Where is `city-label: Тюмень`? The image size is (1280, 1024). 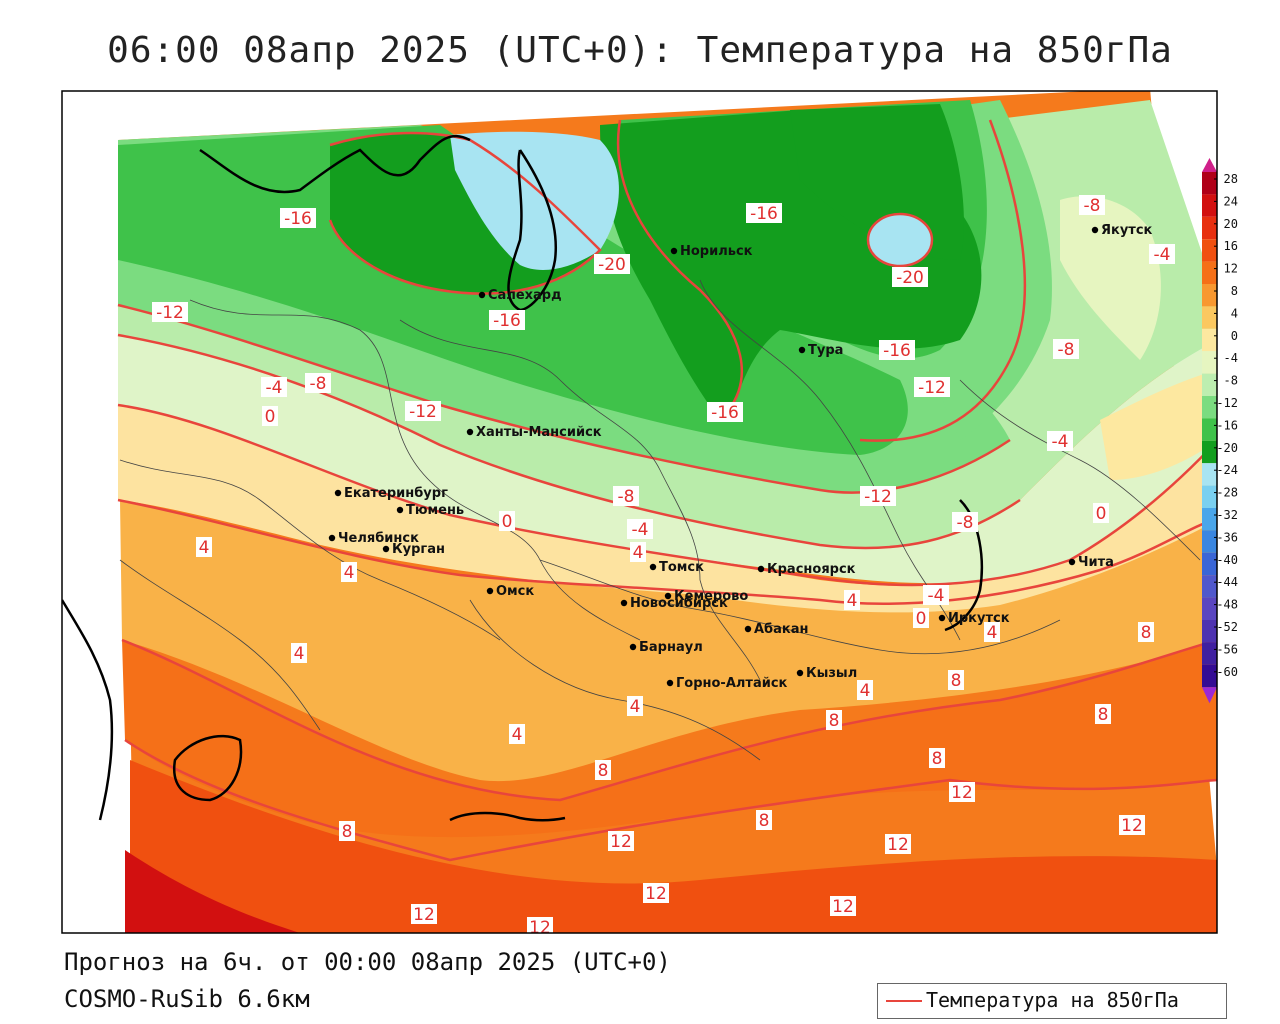
city-label: Тюмень is located at coordinates (435, 510).